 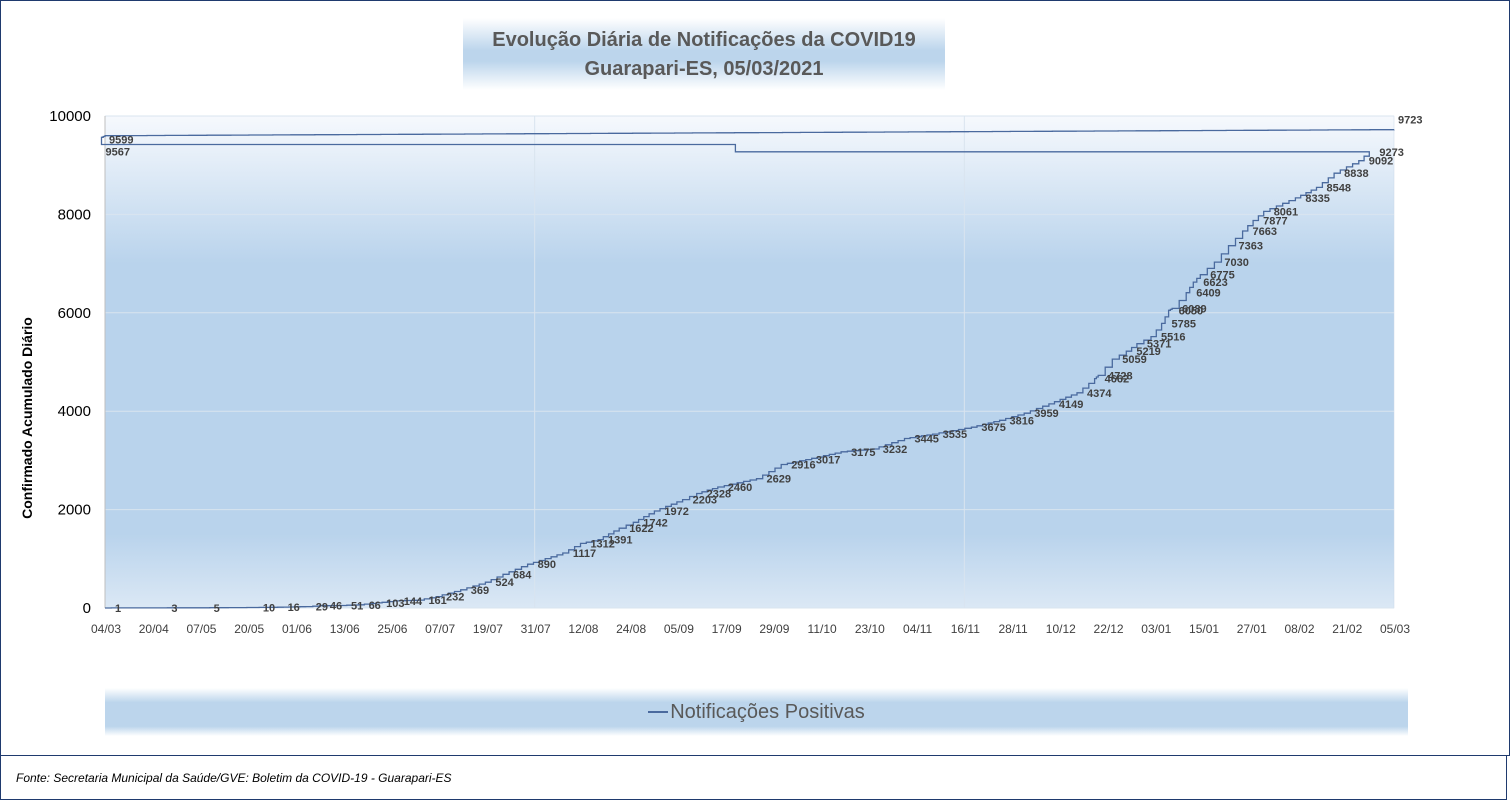 What do you see at coordinates (1222, 276) in the screenshot?
I see `data-label: 6775` at bounding box center [1222, 276].